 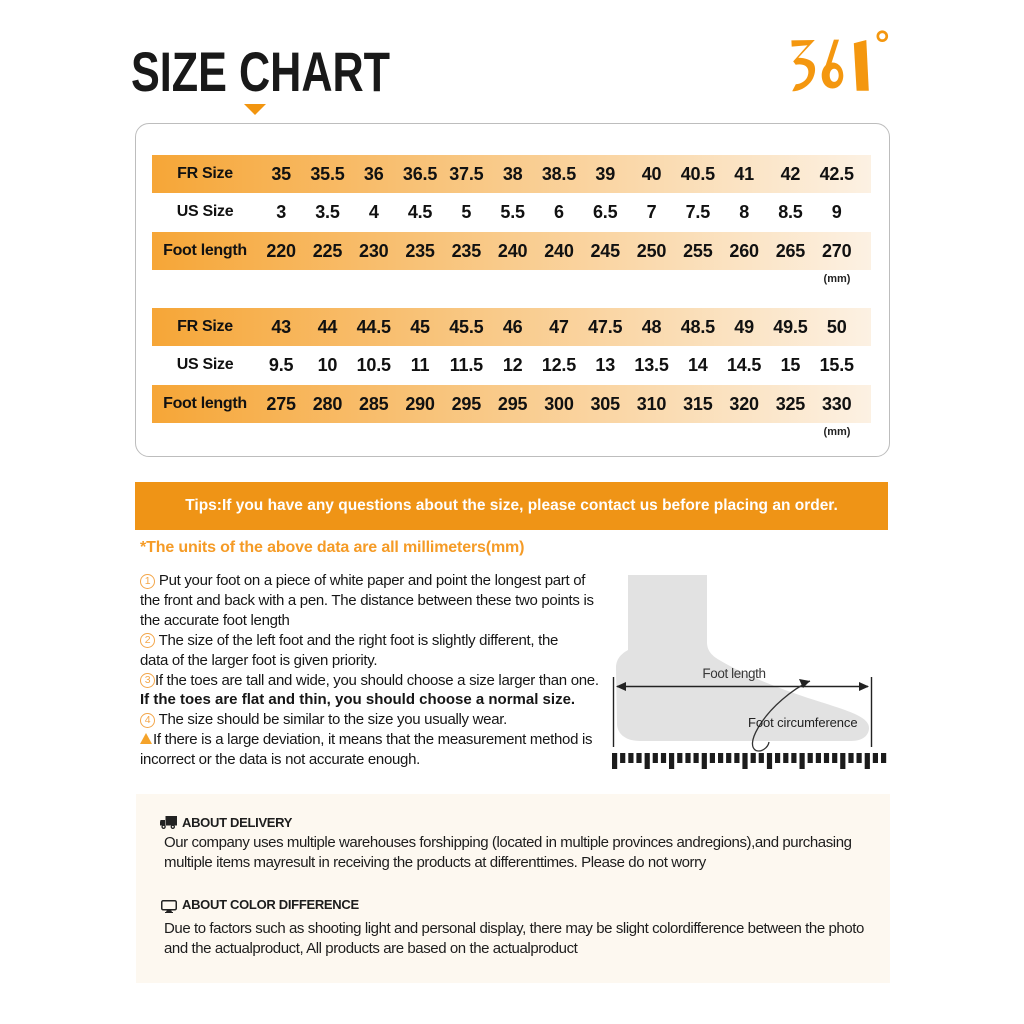 I want to click on svg-text: Foot circumference, so click(x=802, y=722).